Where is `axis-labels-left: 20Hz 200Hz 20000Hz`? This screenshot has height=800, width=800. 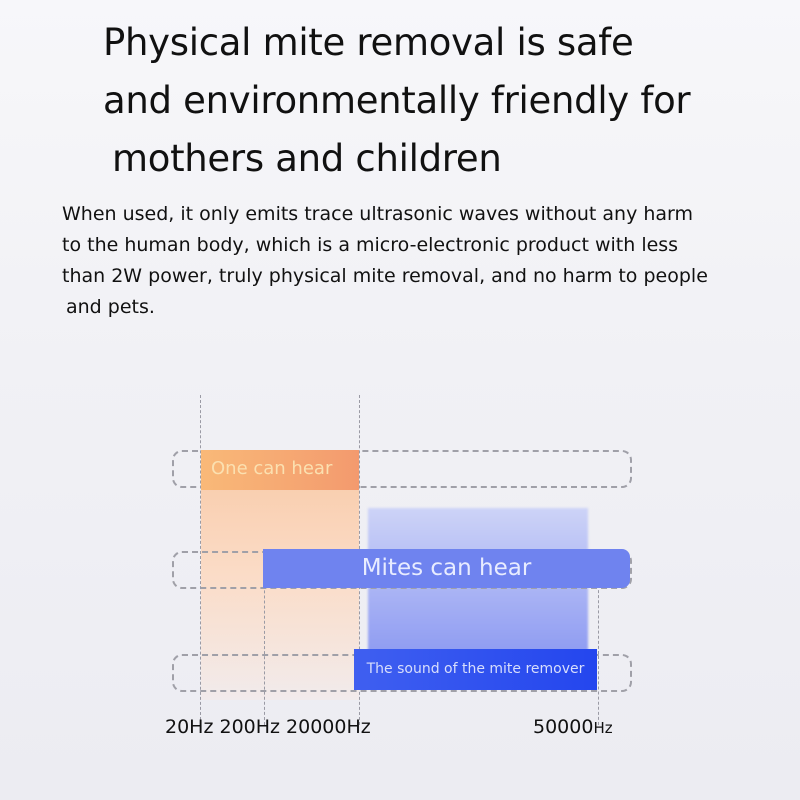 axis-labels-left: 20Hz 200Hz 20000Hz is located at coordinates (268, 727).